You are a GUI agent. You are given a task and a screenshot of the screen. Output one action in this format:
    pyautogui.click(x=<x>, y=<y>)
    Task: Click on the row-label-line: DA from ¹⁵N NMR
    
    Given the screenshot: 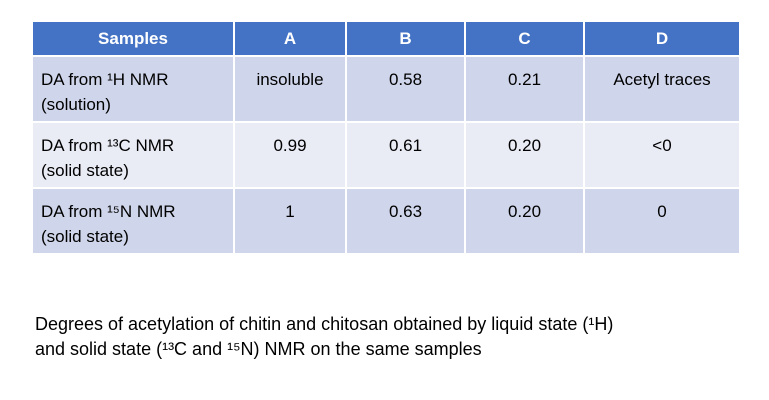 What is the action you would take?
    pyautogui.click(x=108, y=211)
    